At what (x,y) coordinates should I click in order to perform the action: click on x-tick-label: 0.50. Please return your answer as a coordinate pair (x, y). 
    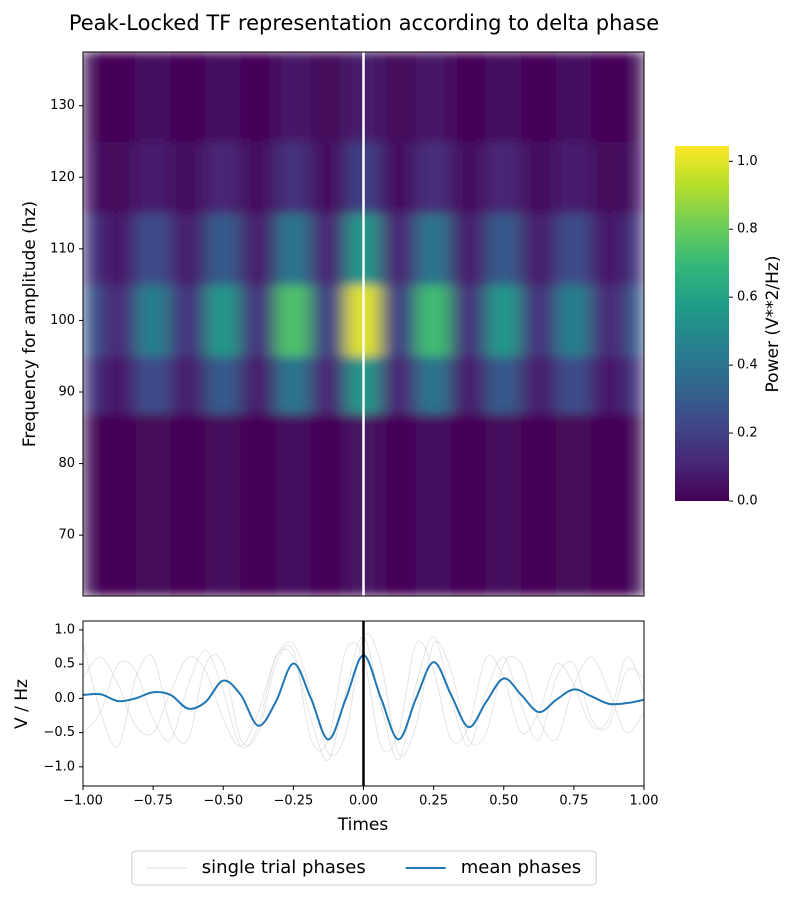
    Looking at the image, I should click on (503, 801).